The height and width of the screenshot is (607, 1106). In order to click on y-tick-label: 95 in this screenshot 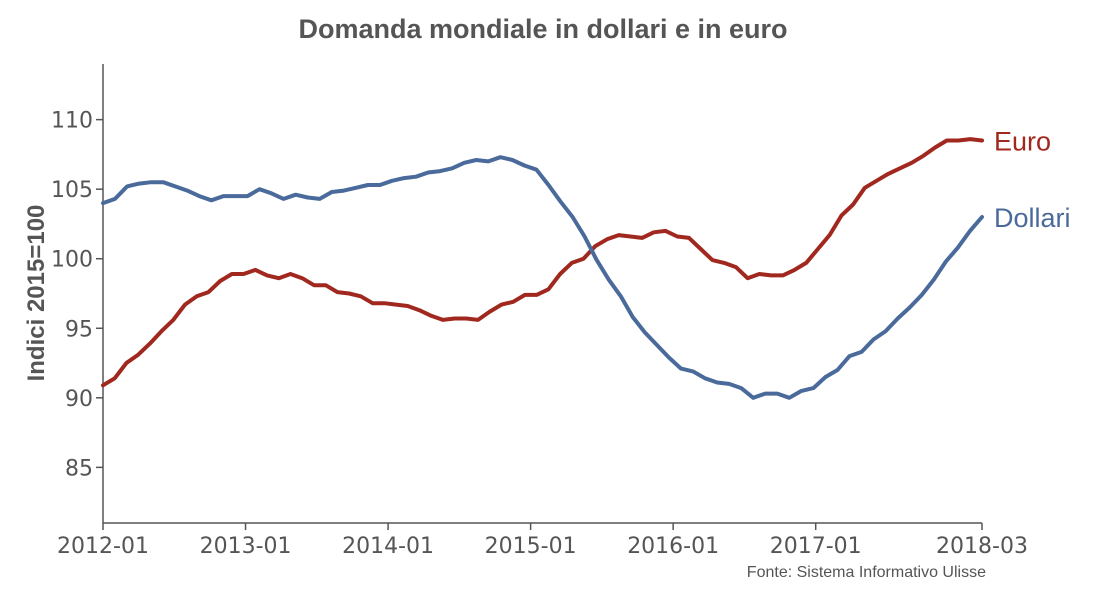, I will do `click(79, 329)`.